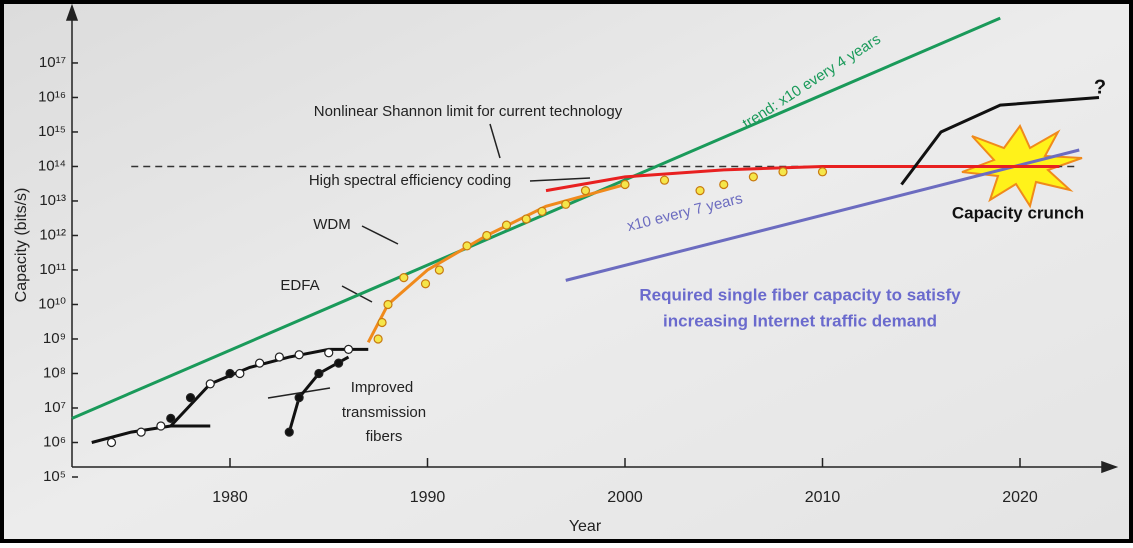  I want to click on y-tick-label: 10¹³, so click(52, 200).